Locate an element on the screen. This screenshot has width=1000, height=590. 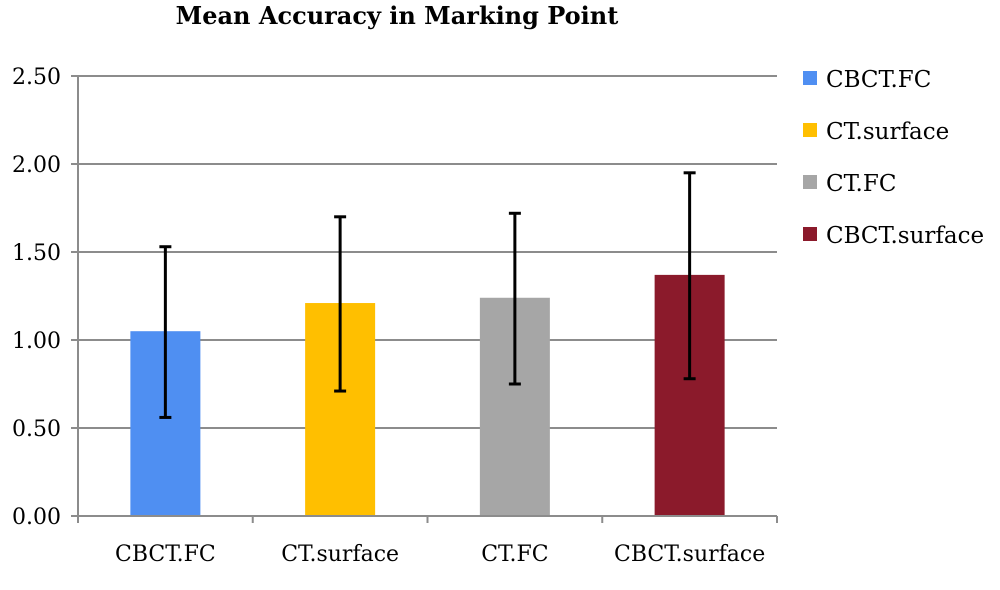
legend-label: CBCT.surface is located at coordinates (905, 236).